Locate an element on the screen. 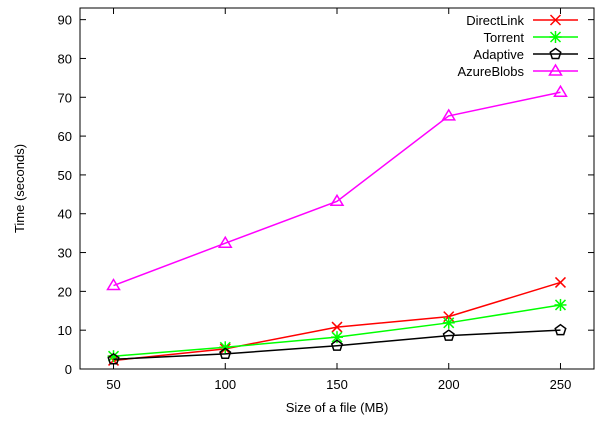  x-tick-label: 100 is located at coordinates (225, 384).